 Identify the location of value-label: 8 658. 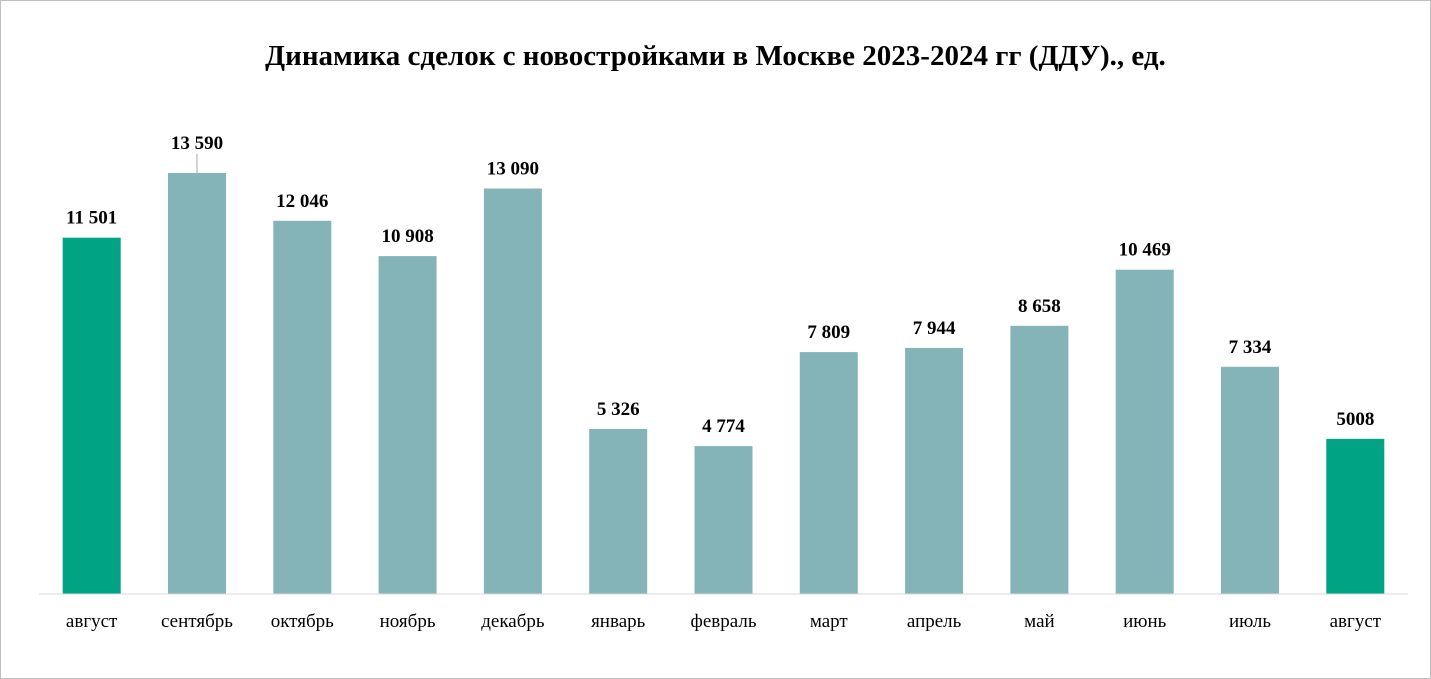
(1039, 306).